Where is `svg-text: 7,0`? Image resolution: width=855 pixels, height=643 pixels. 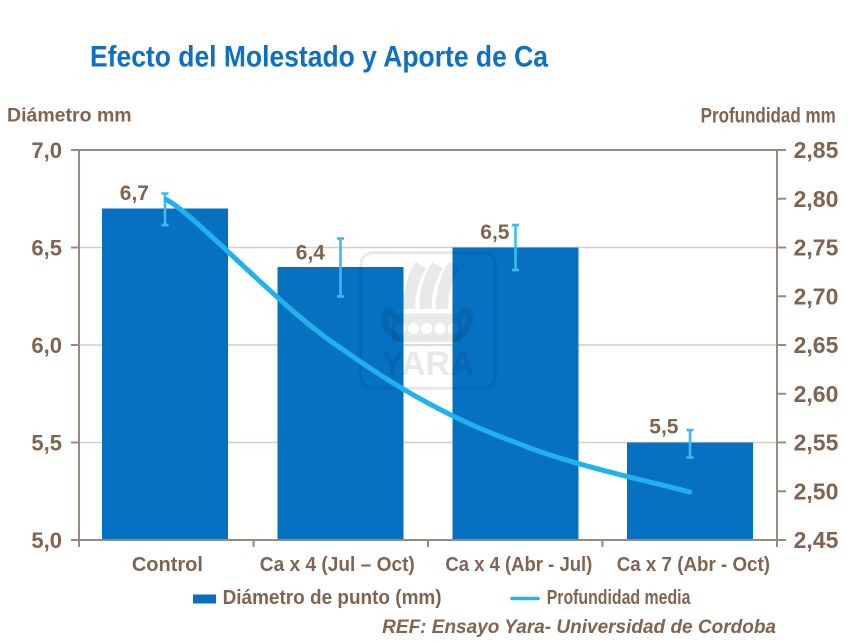
svg-text: 7,0 is located at coordinates (46, 150).